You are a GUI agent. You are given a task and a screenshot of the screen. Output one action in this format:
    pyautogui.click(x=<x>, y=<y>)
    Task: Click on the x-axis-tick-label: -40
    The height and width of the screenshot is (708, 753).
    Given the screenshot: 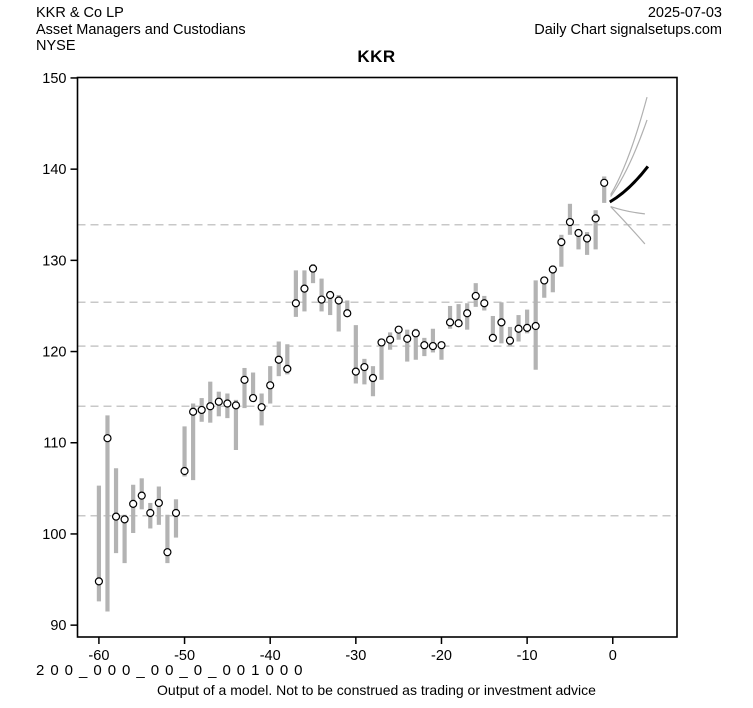 What is the action you would take?
    pyautogui.click(x=270, y=656)
    